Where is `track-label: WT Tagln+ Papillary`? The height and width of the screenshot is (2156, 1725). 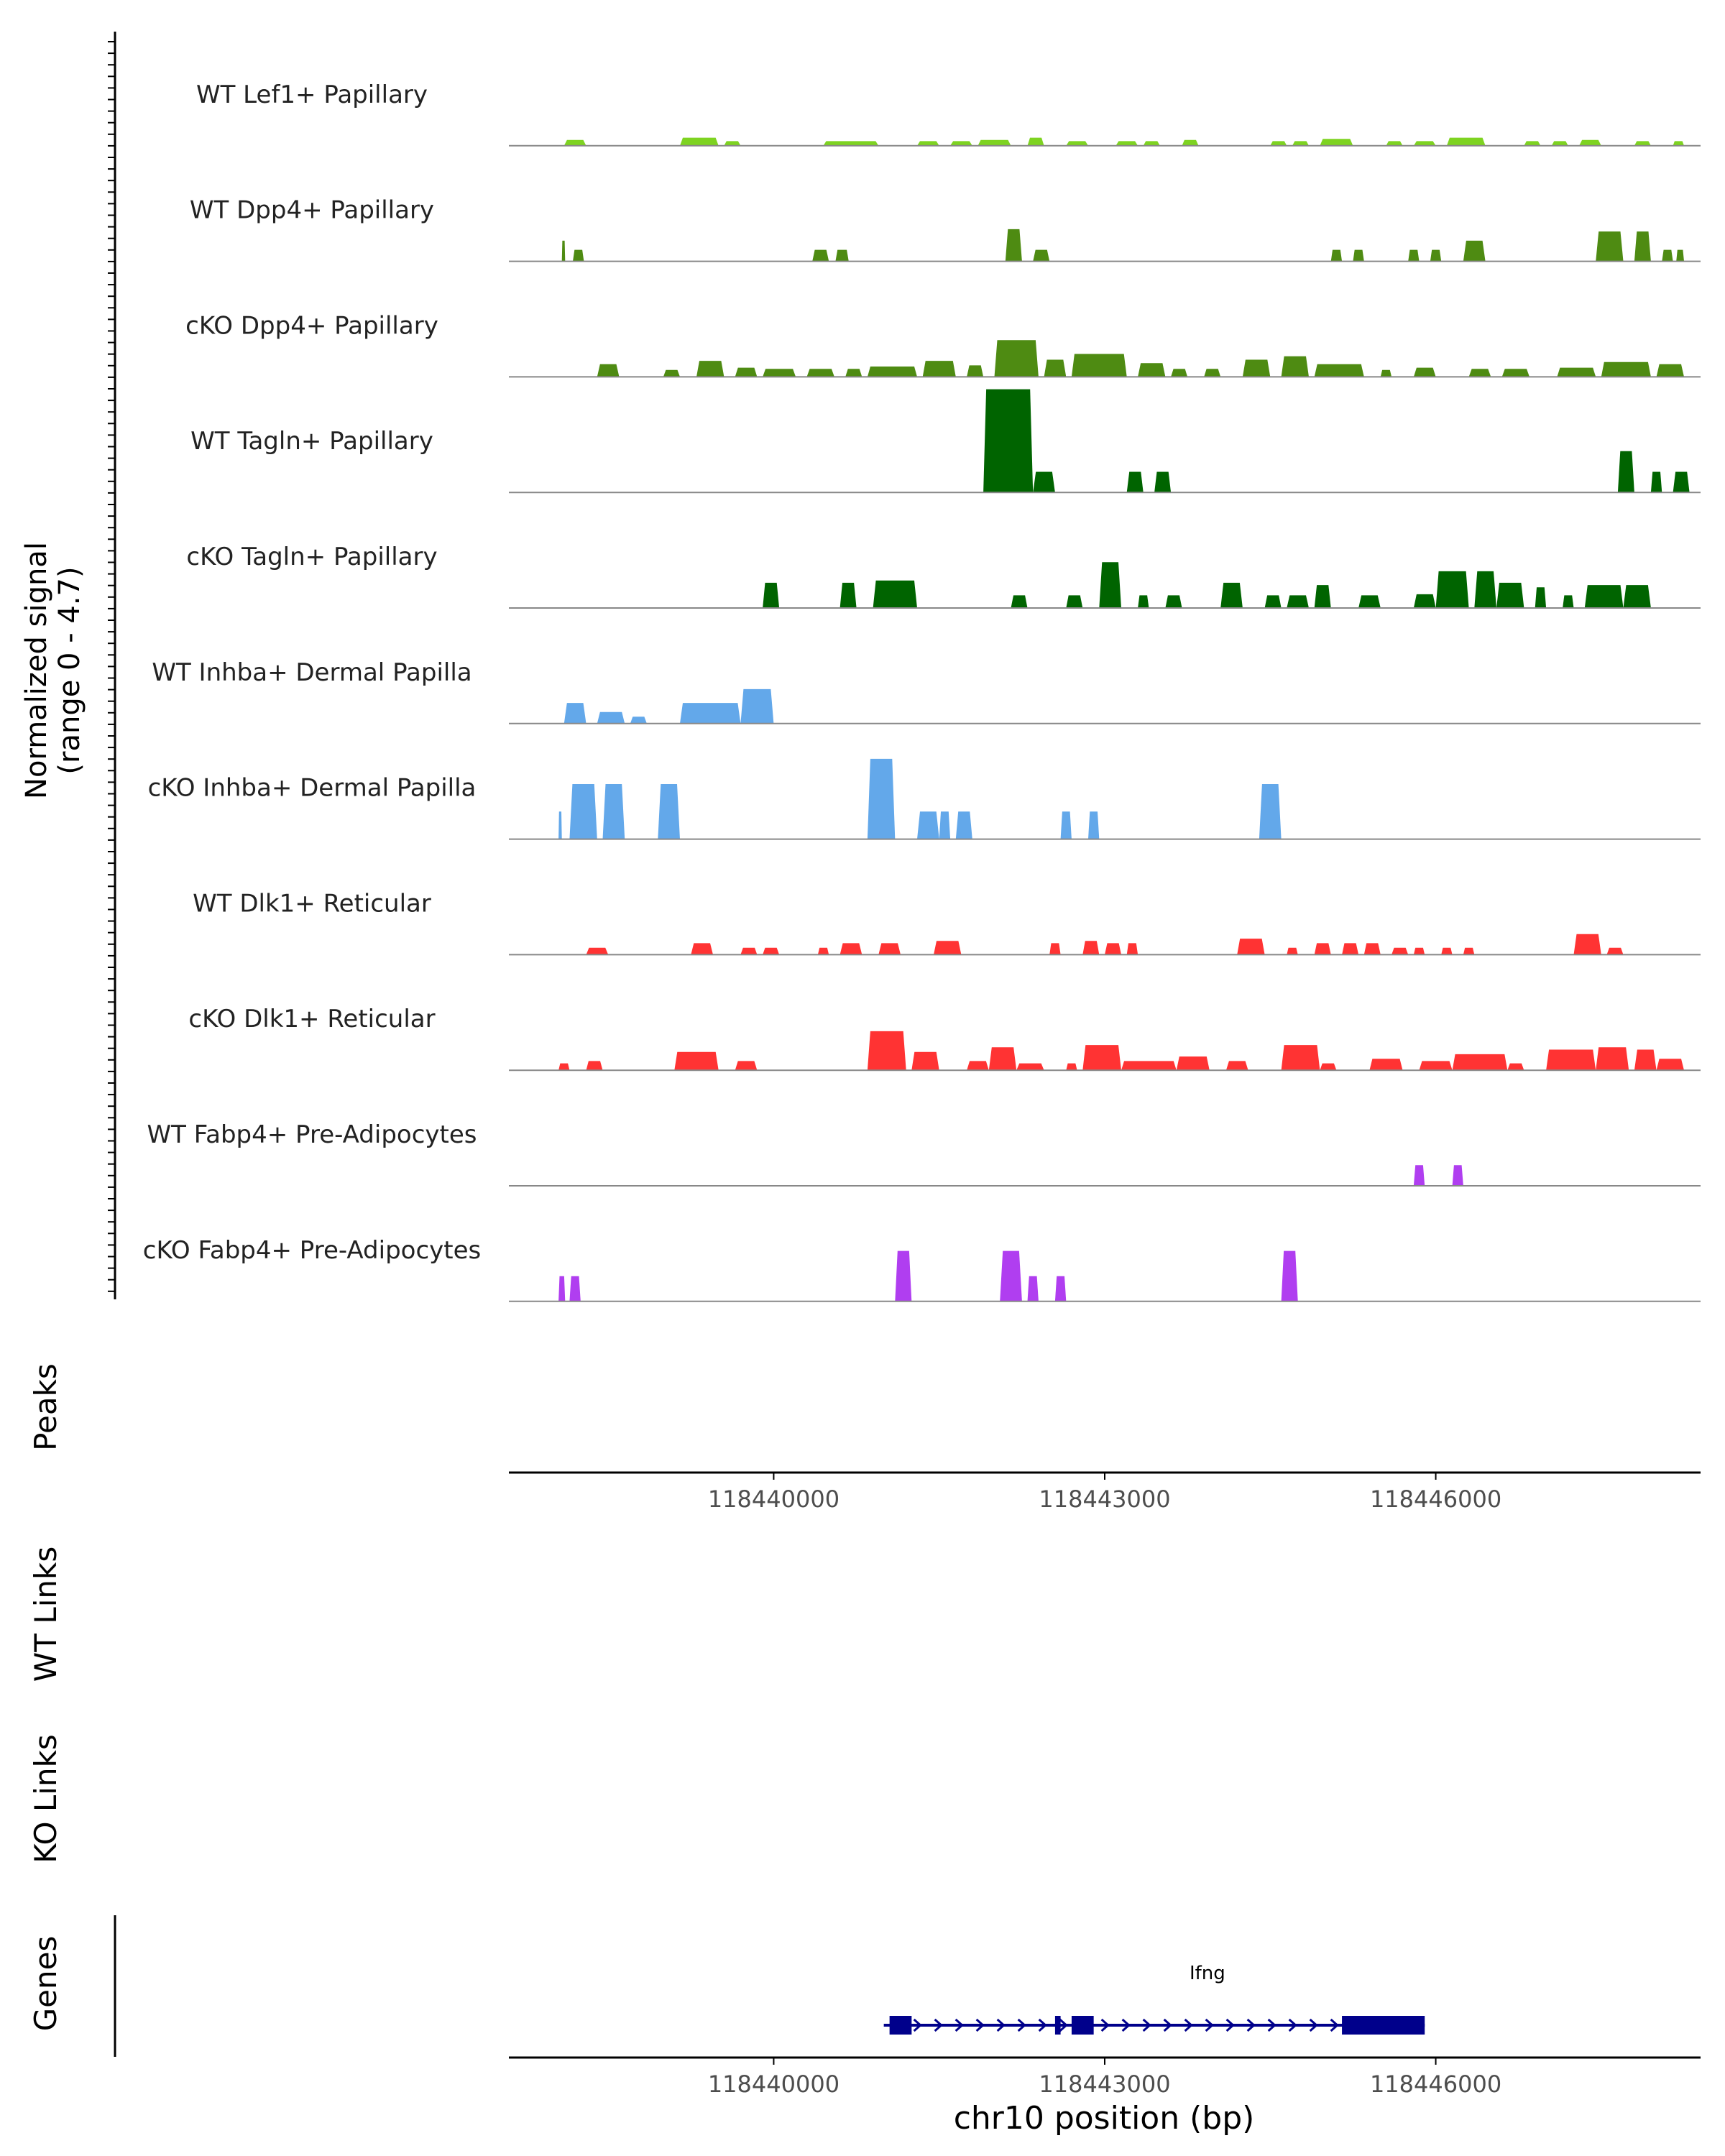
track-label: WT Tagln+ Papillary is located at coordinates (311, 442).